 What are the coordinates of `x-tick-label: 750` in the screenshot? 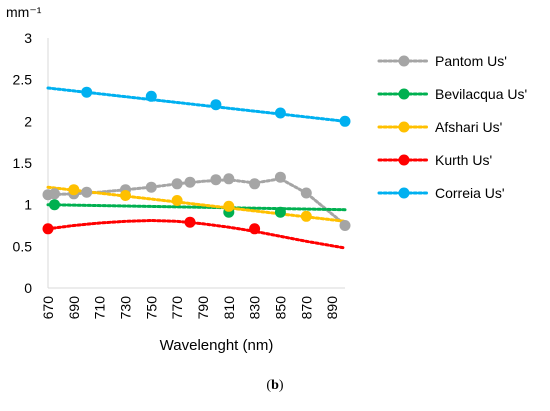 It's located at (151, 308).